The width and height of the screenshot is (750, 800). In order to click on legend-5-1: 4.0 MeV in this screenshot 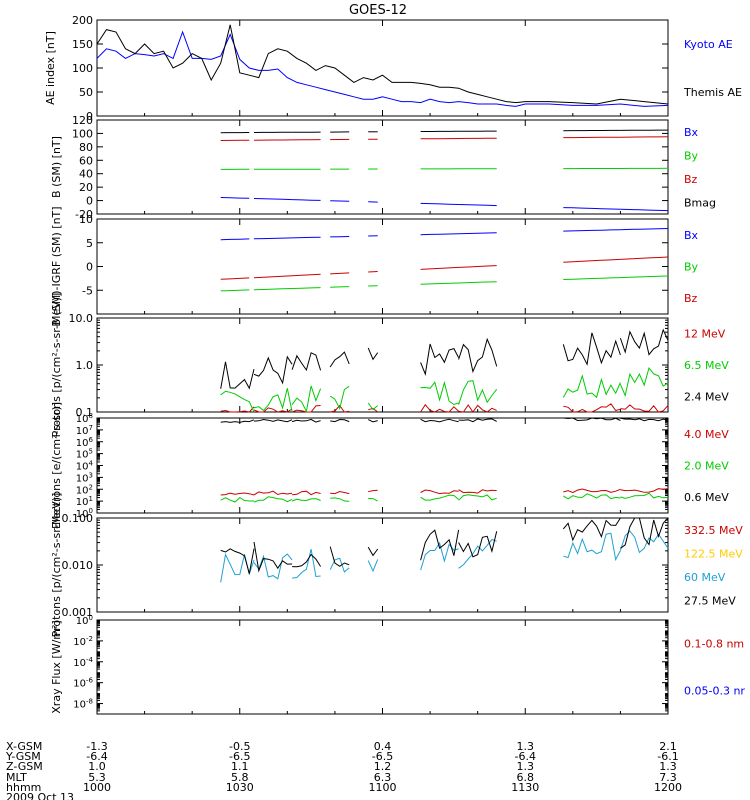, I will do `click(706, 434)`.